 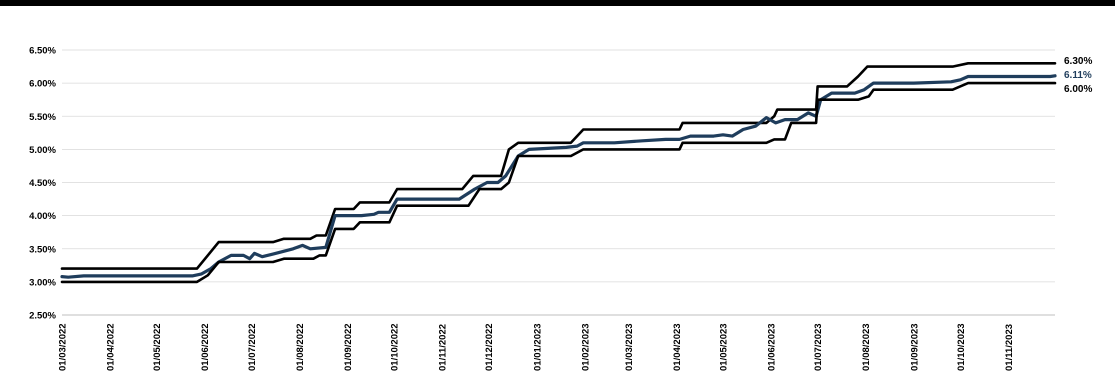 What do you see at coordinates (395, 347) in the screenshot?
I see `x-tick-label: 01/10/2022` at bounding box center [395, 347].